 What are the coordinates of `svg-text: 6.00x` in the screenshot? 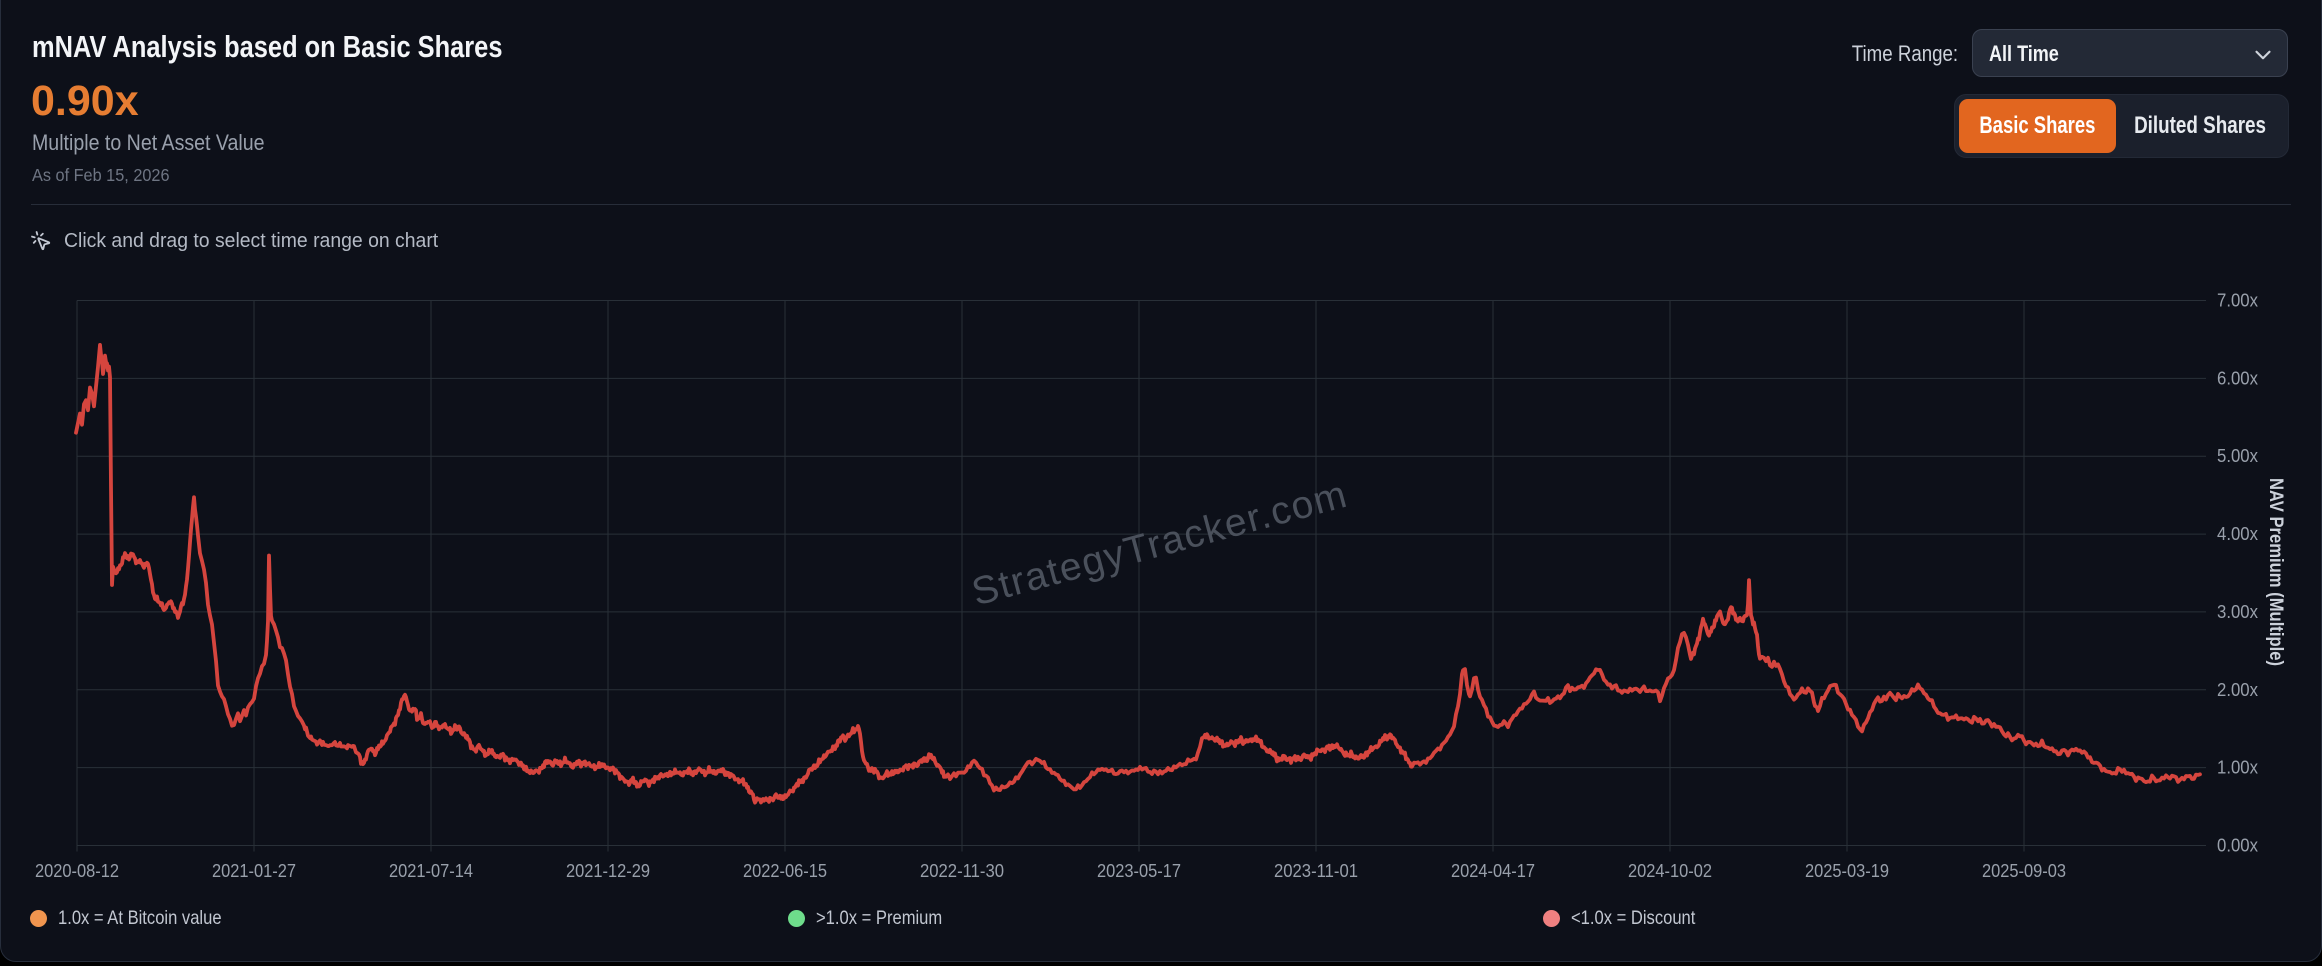 It's located at (2237, 378).